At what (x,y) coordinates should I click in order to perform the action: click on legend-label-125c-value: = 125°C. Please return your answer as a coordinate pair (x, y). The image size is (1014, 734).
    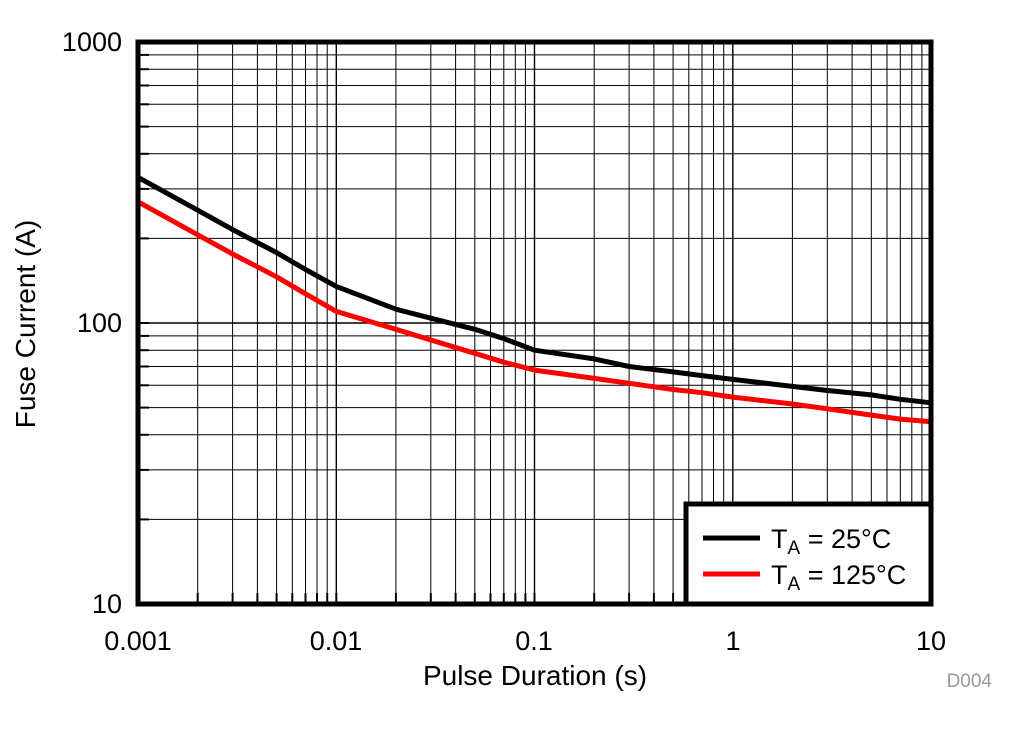
    Looking at the image, I should click on (853, 575).